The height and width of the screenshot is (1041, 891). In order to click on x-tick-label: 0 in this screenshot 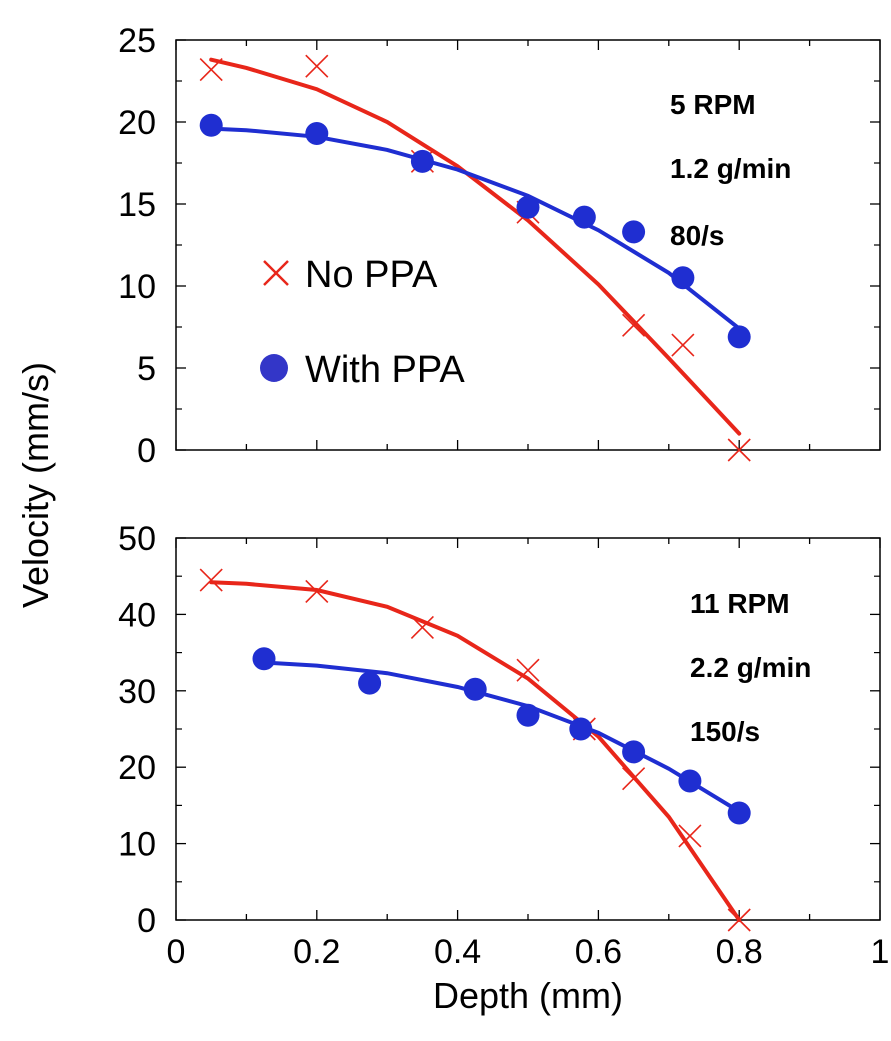, I will do `click(176, 952)`.